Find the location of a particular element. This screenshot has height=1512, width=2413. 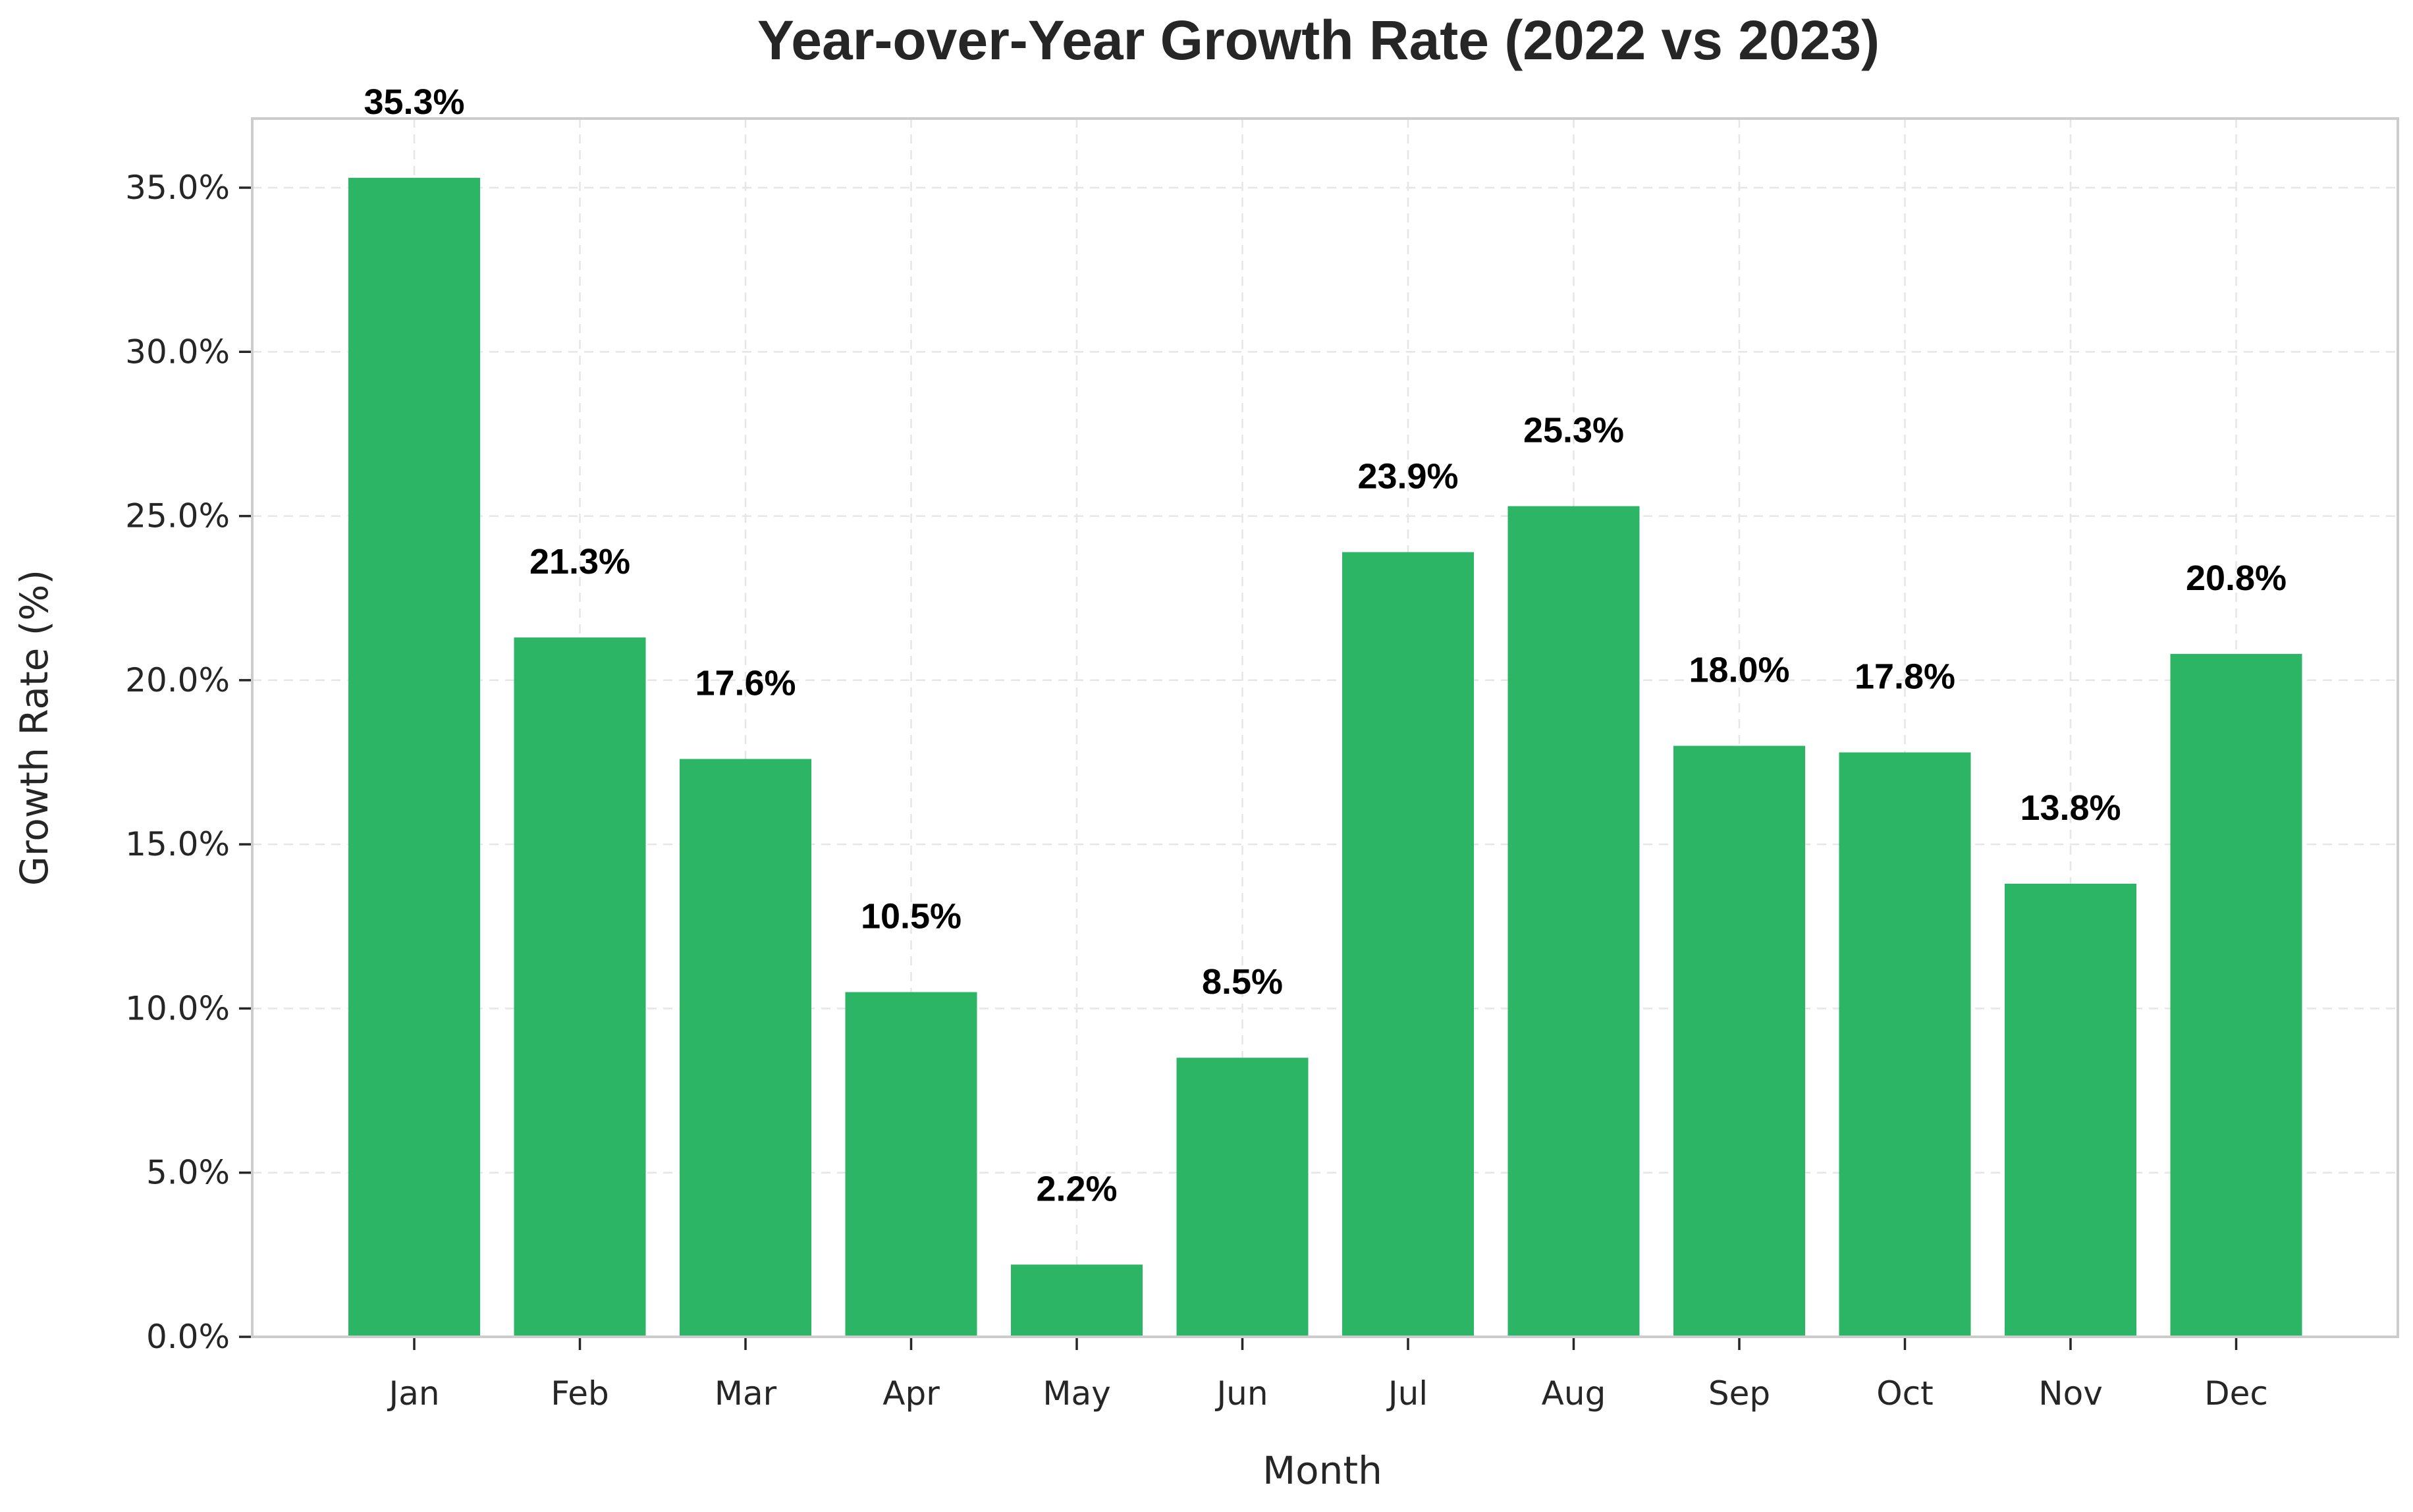

data-label-dec: 20.8% is located at coordinates (2236, 578).